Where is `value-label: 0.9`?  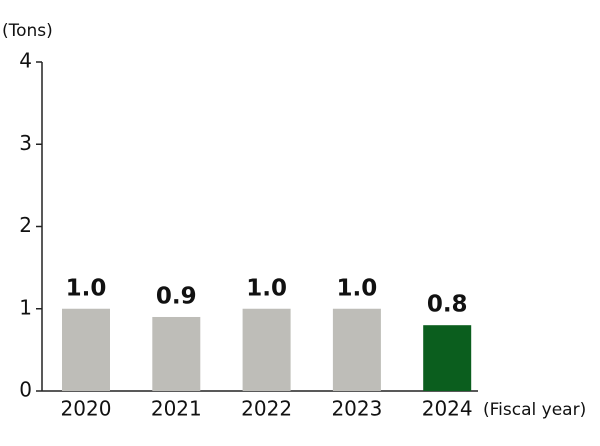
value-label: 0.9 is located at coordinates (176, 296).